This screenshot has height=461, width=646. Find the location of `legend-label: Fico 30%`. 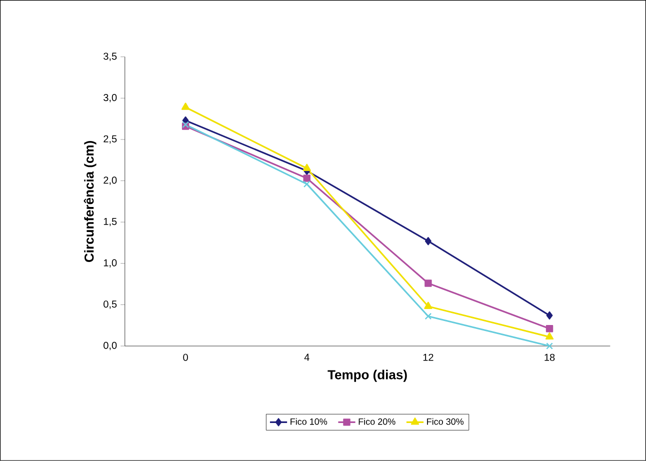

legend-label: Fico 30% is located at coordinates (445, 421).